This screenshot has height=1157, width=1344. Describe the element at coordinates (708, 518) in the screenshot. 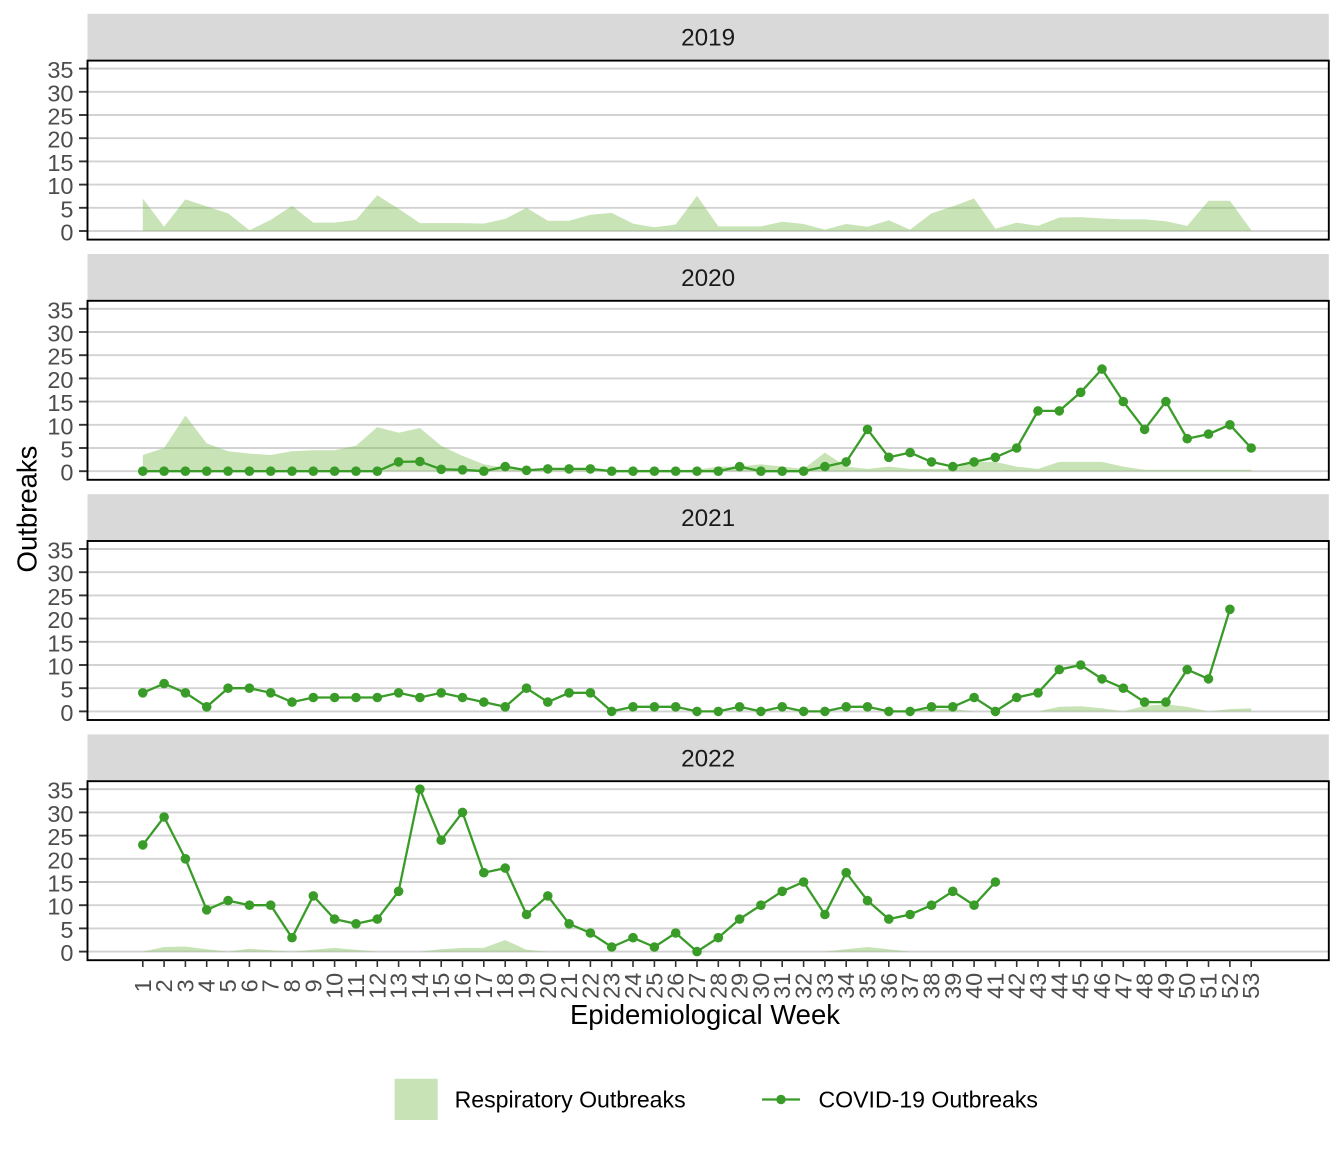

I see `svg-text: 2021` at that location.